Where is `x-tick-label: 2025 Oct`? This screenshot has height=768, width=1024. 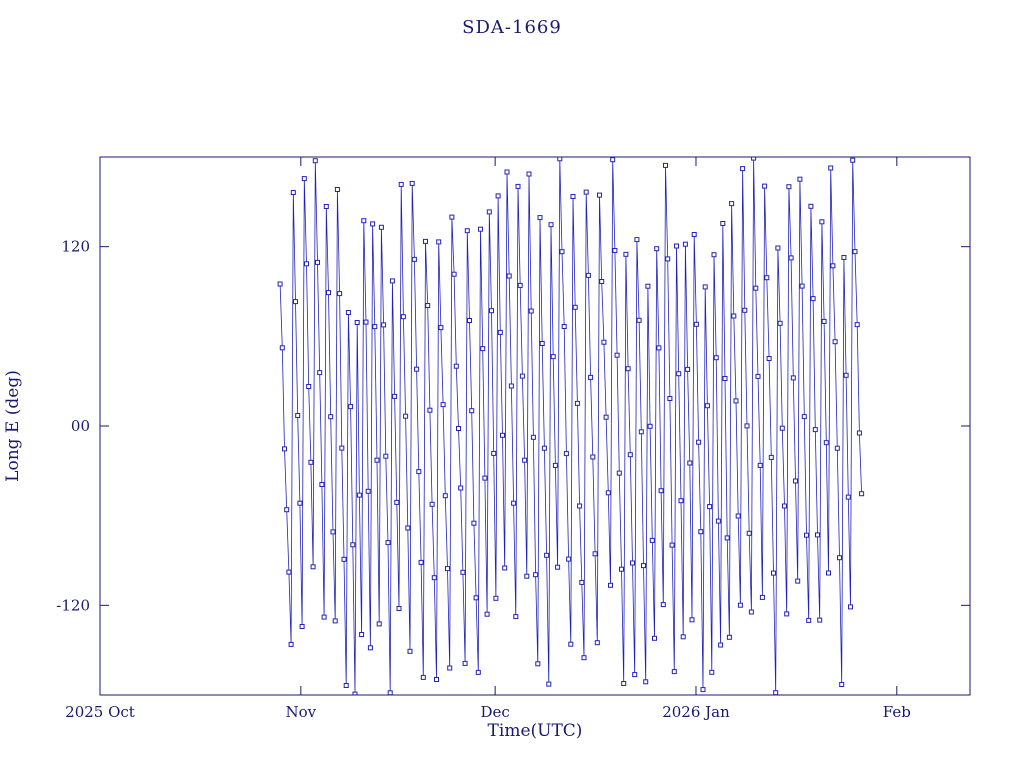
x-tick-label: 2025 Oct is located at coordinates (100, 712).